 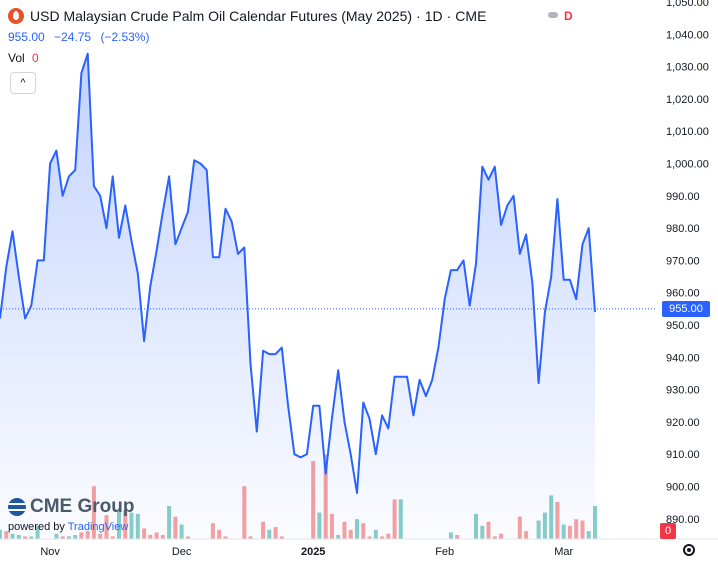 What do you see at coordinates (687, 35) in the screenshot?
I see `price-tick-label: 1,040.00` at bounding box center [687, 35].